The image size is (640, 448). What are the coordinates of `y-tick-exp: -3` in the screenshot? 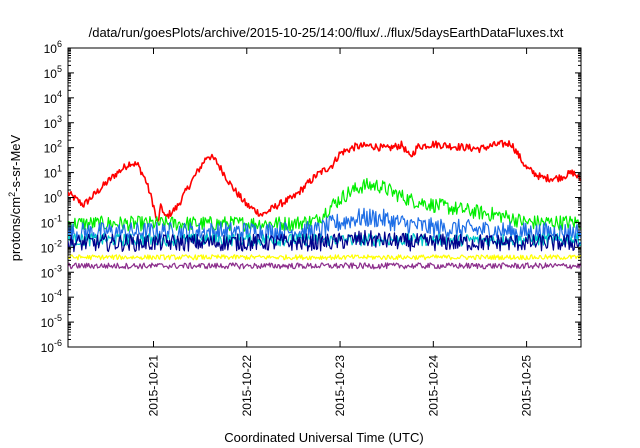 It's located at (58, 268).